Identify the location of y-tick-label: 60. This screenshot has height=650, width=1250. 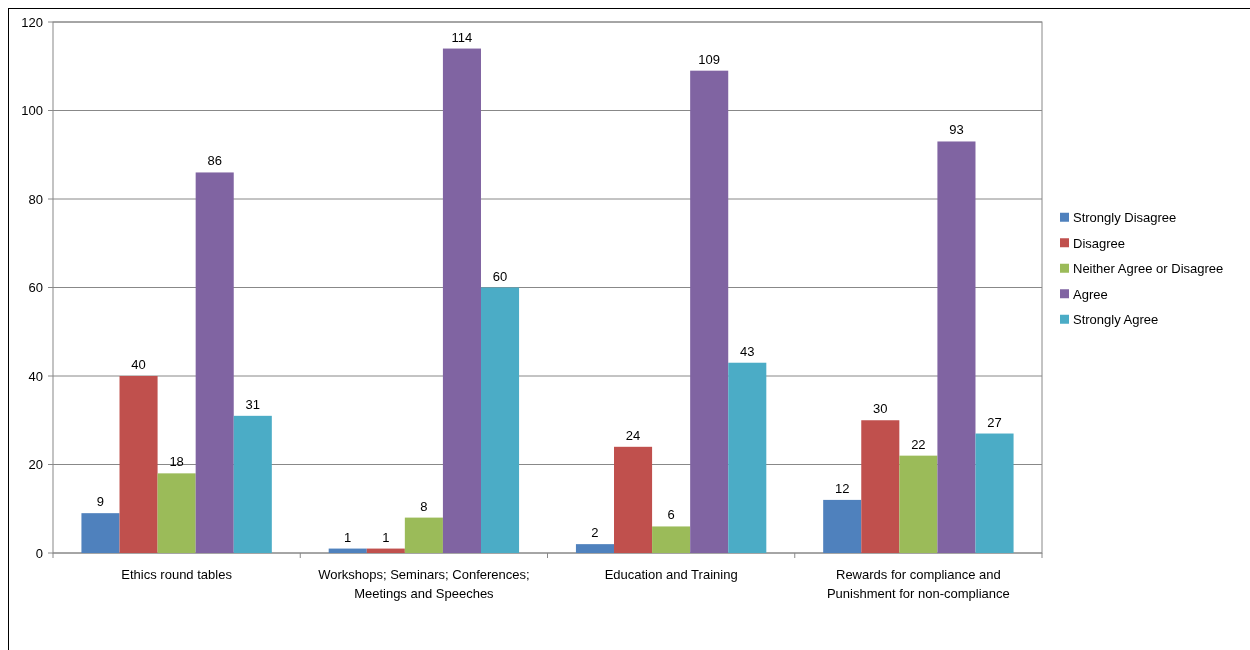
(35, 288).